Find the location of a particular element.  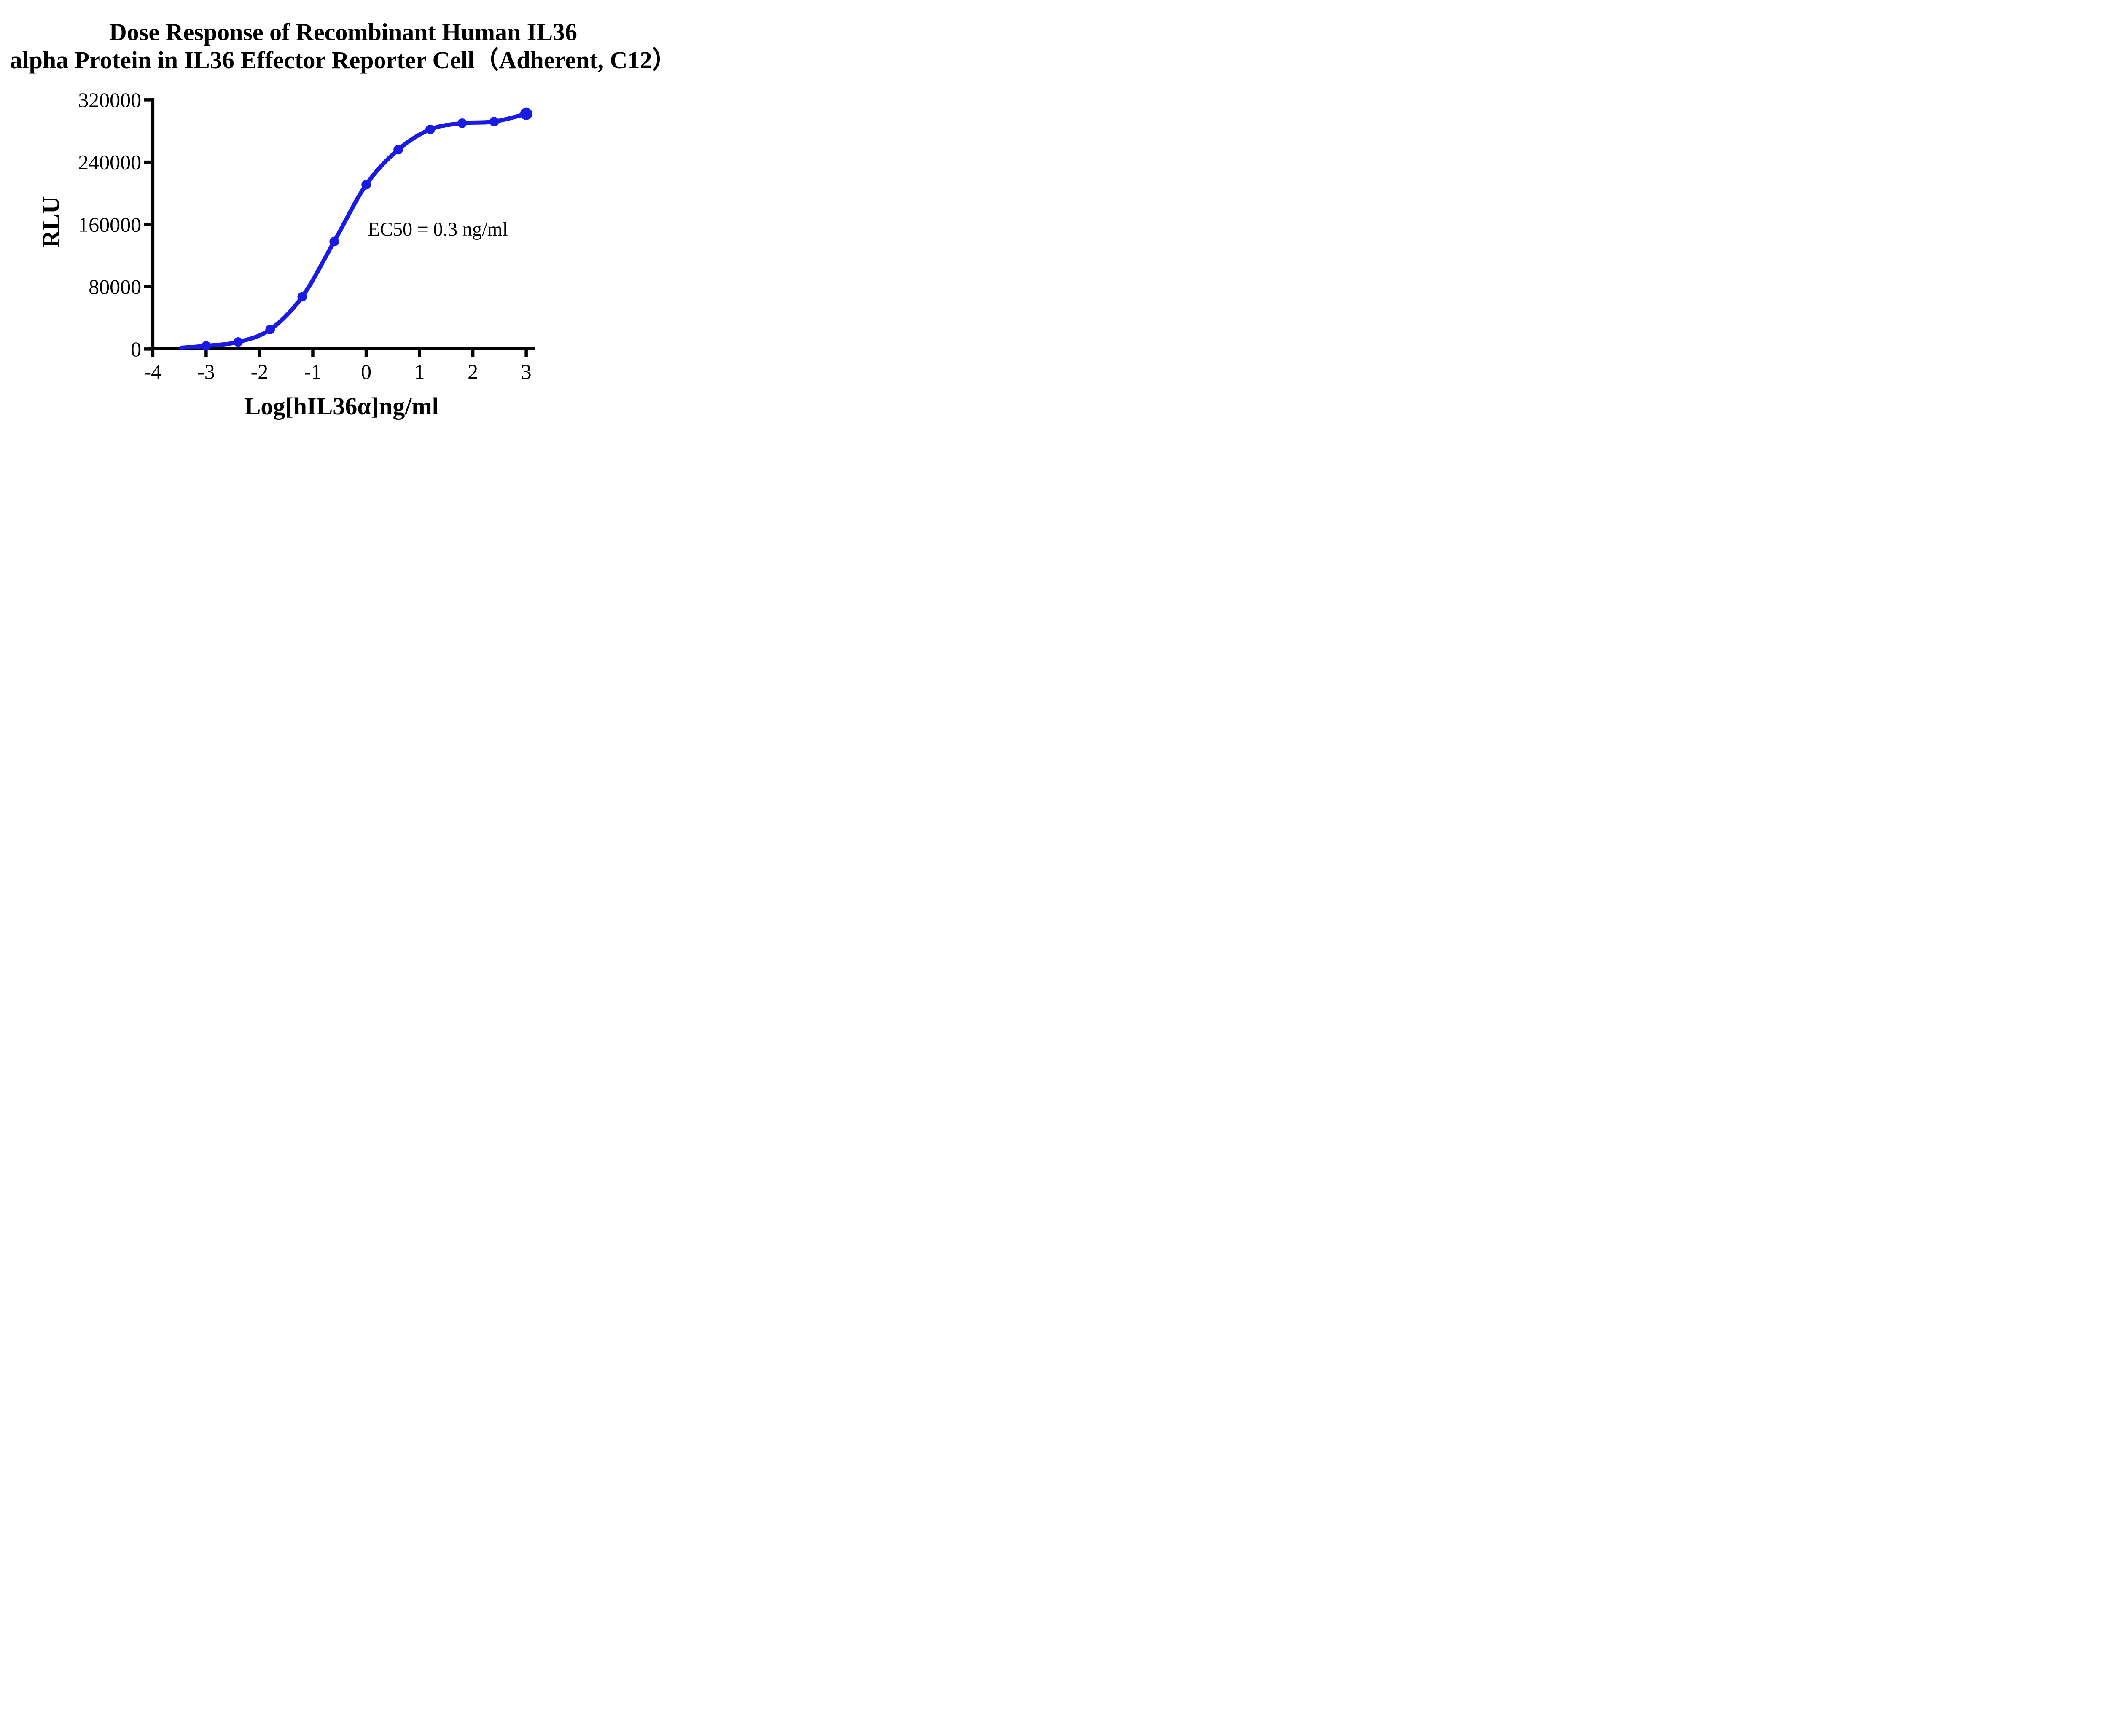

y-tick-label: 0 is located at coordinates (136, 349).